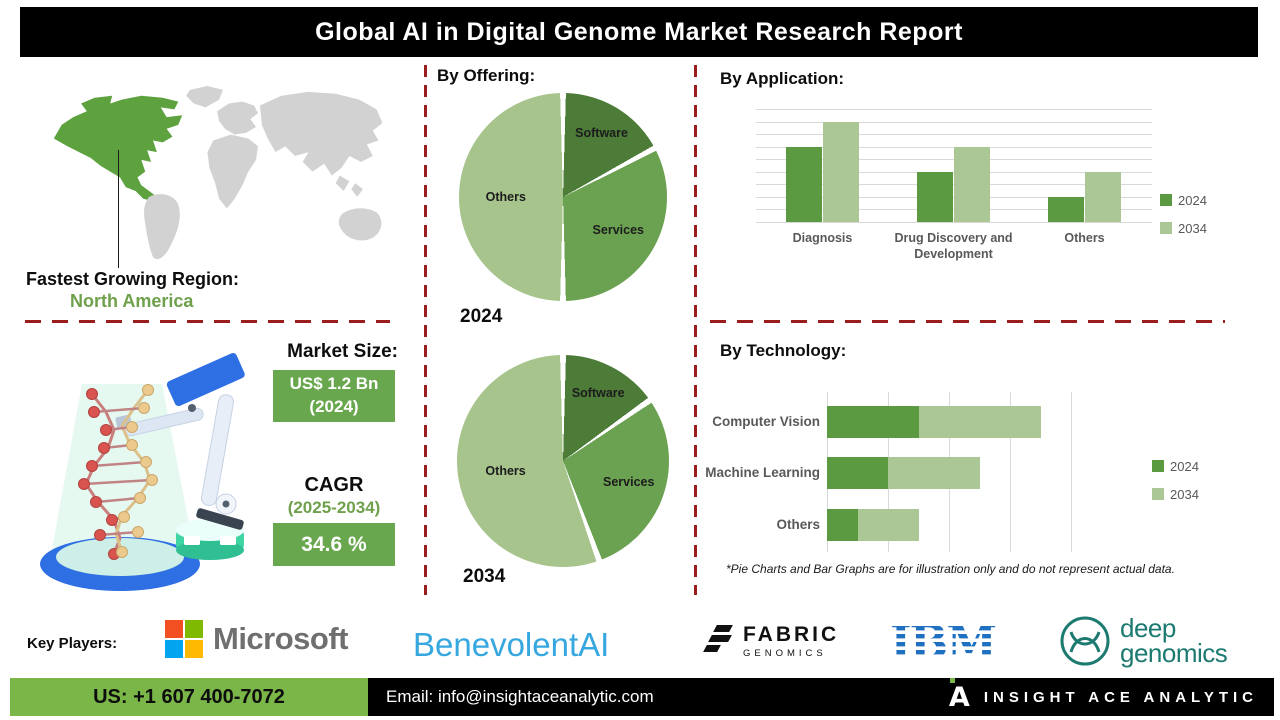  What do you see at coordinates (349, 186) in the screenshot?
I see `map-se-asia` at bounding box center [349, 186].